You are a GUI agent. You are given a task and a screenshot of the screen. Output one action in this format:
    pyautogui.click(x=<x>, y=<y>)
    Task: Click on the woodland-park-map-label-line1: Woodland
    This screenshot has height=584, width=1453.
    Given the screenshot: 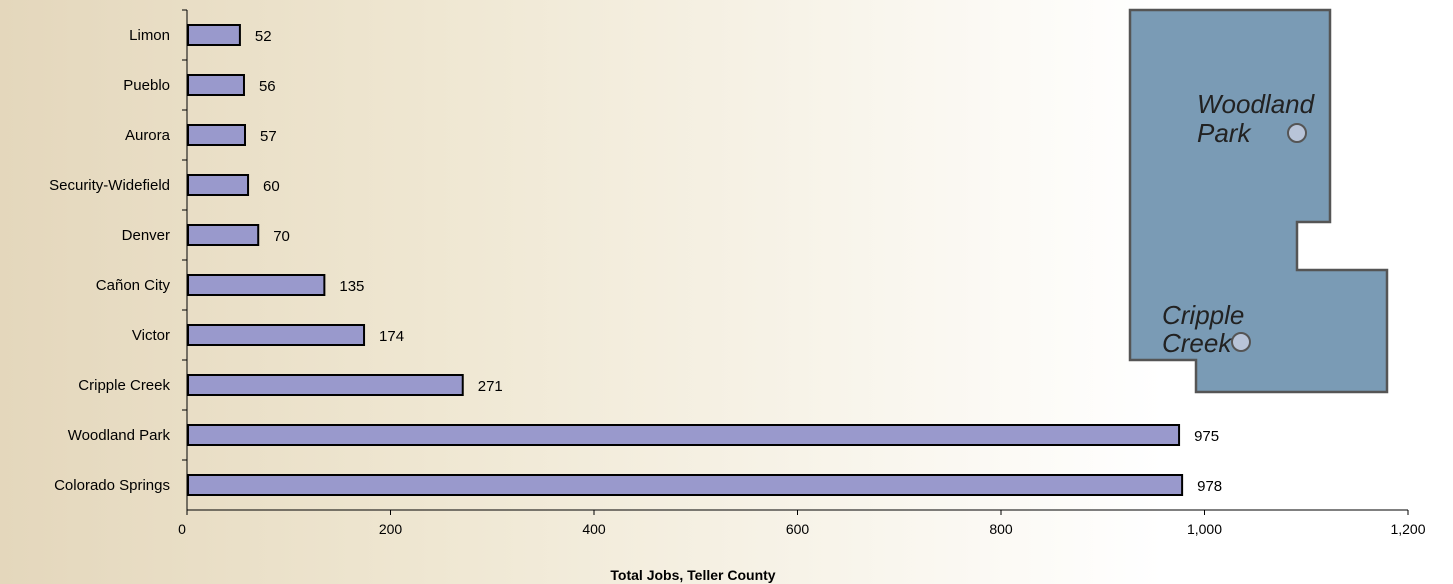 What is the action you would take?
    pyautogui.click(x=1256, y=104)
    